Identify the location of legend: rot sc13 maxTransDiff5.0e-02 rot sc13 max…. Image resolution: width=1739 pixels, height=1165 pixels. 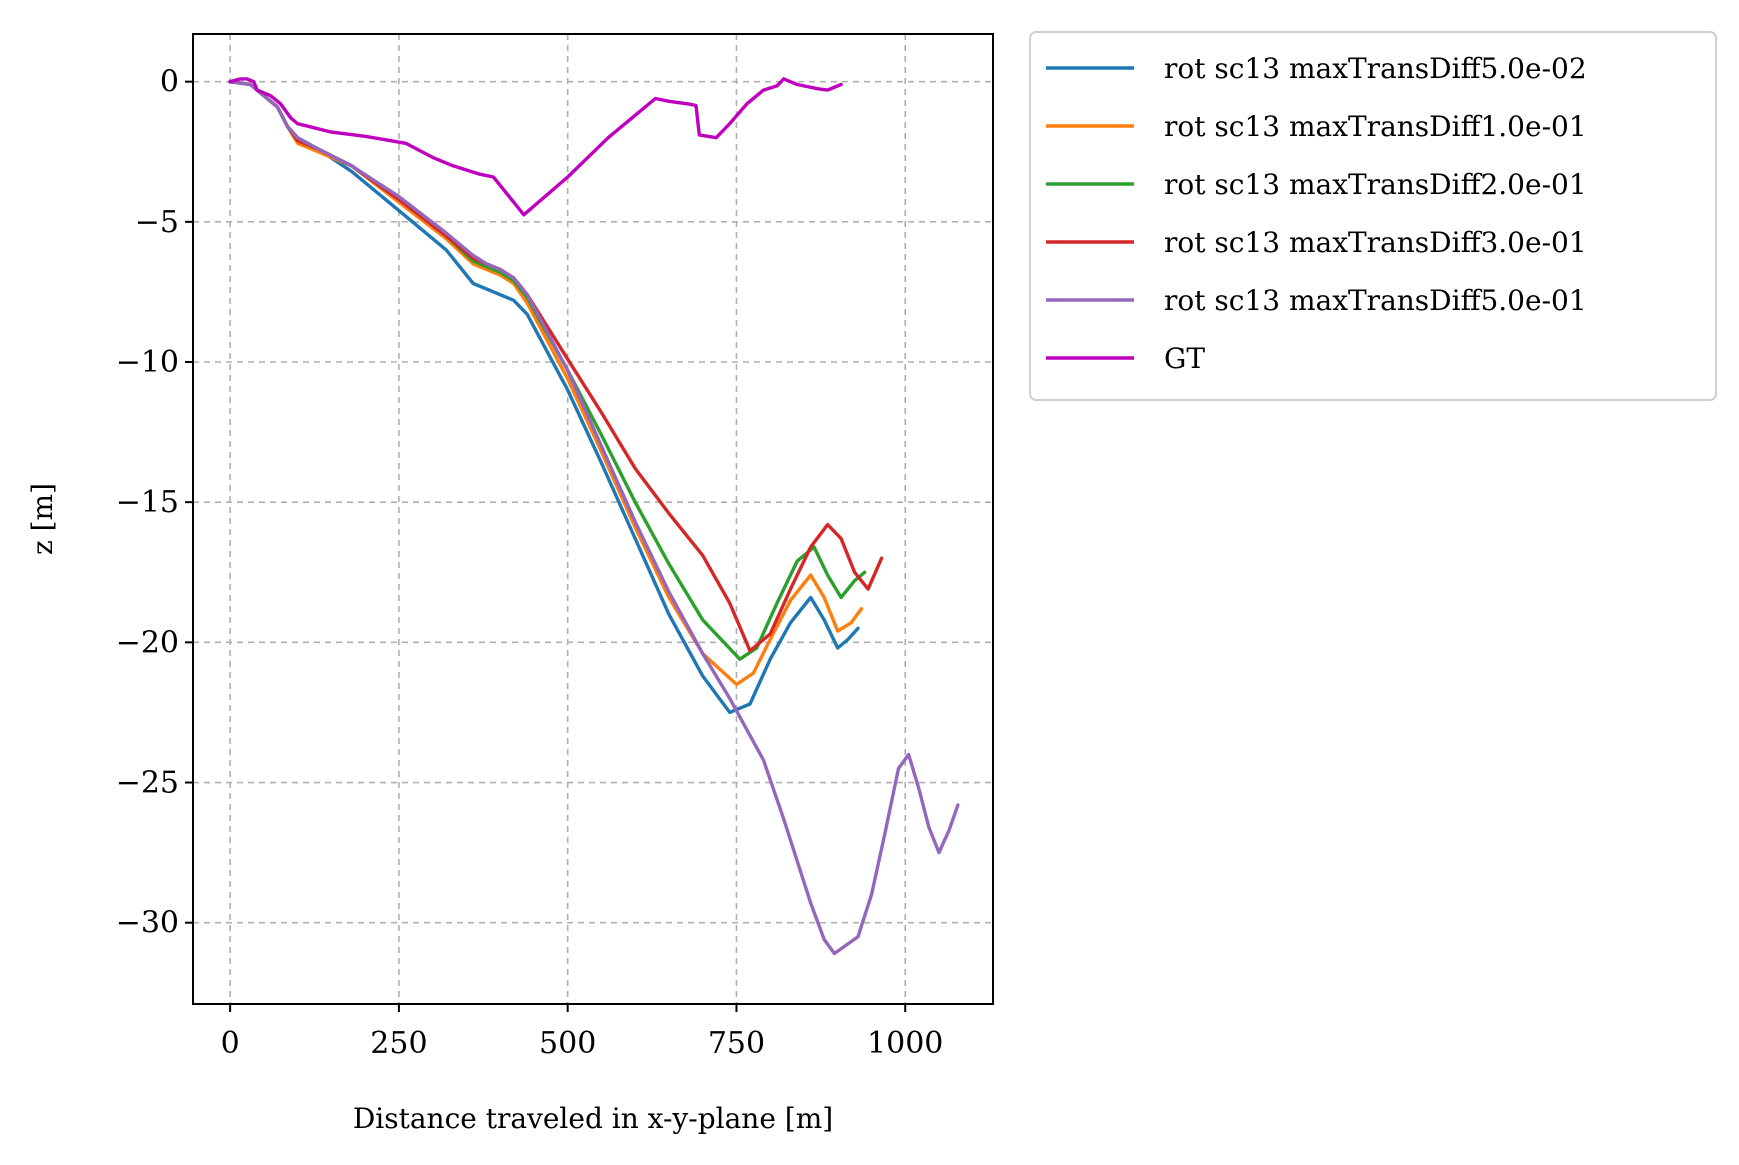
(1373, 216).